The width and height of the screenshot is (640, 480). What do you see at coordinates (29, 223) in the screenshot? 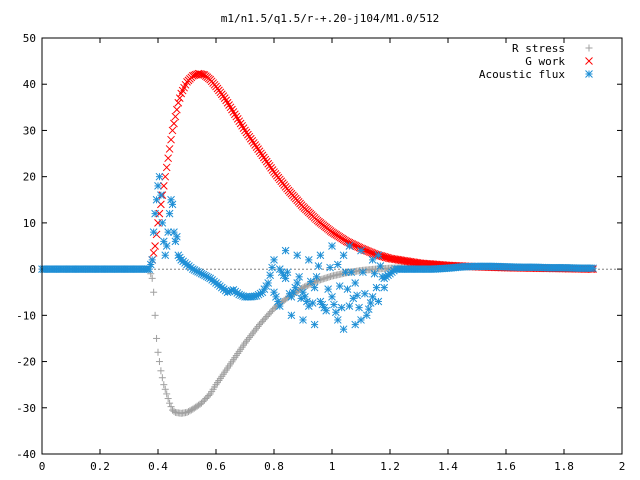
I see `y-tick-label: 10` at bounding box center [29, 223].